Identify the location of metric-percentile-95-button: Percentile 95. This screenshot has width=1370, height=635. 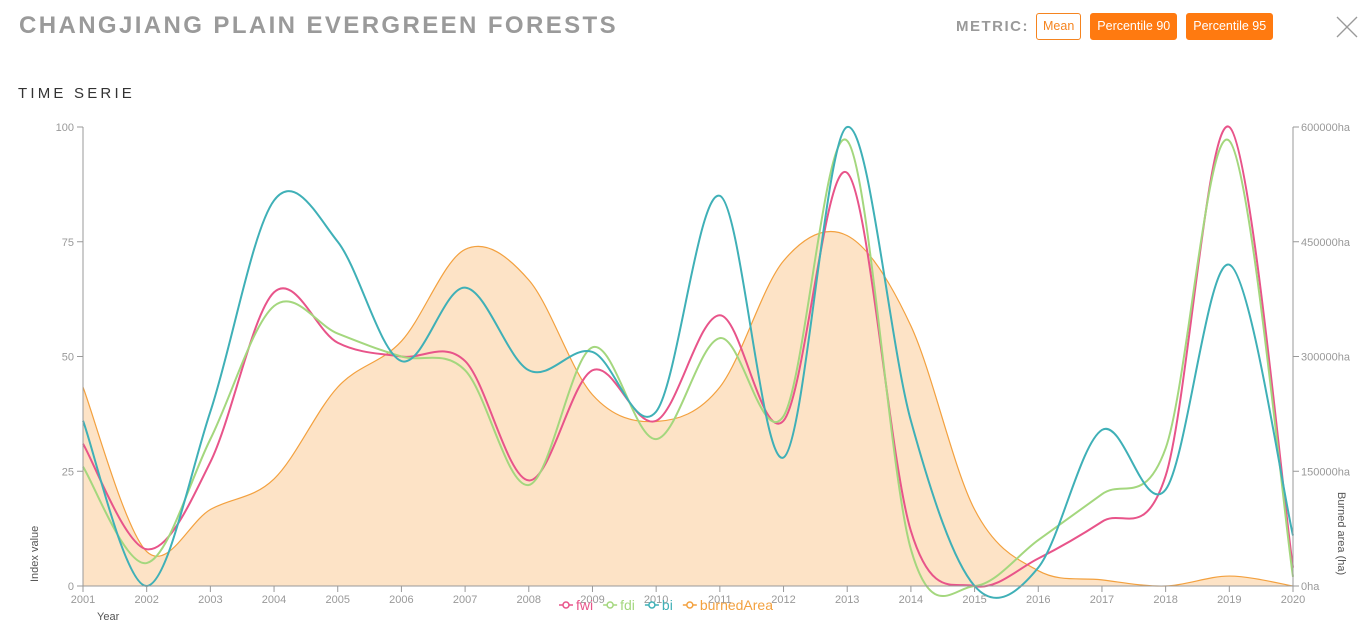
(1230, 26).